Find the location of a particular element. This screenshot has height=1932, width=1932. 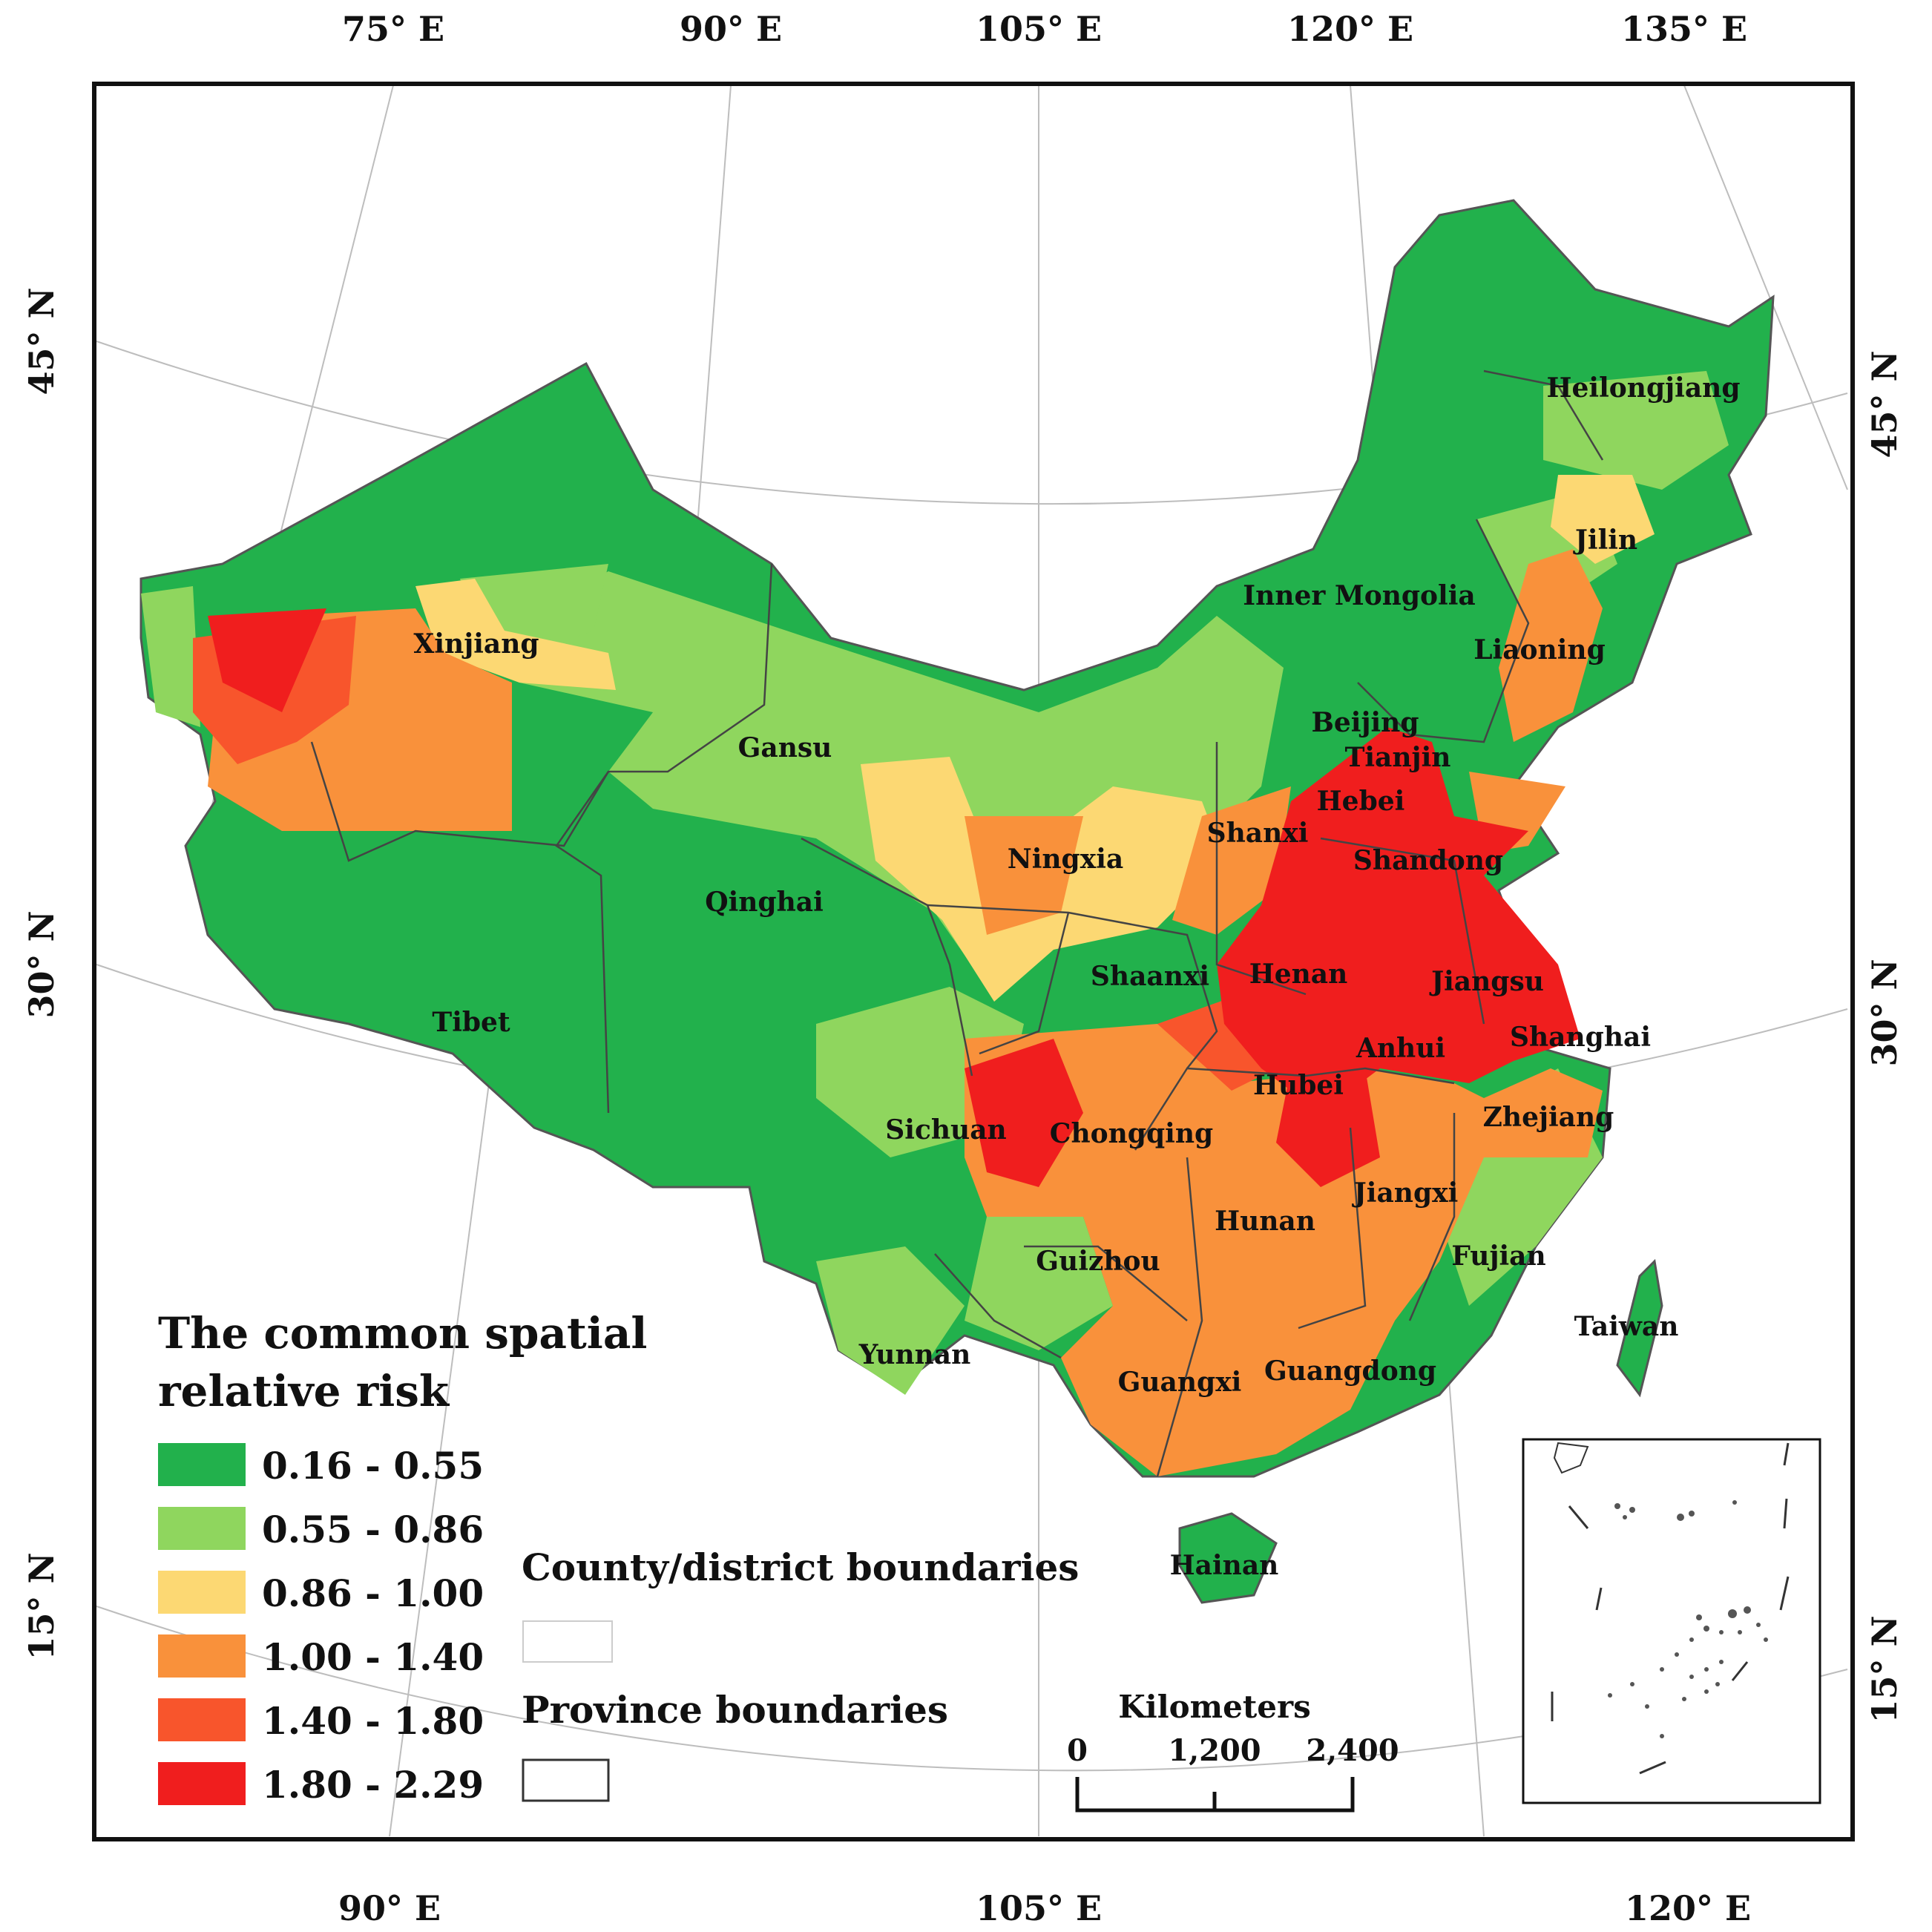

county-boundaries-label: County/district boundaries is located at coordinates (801, 1567).